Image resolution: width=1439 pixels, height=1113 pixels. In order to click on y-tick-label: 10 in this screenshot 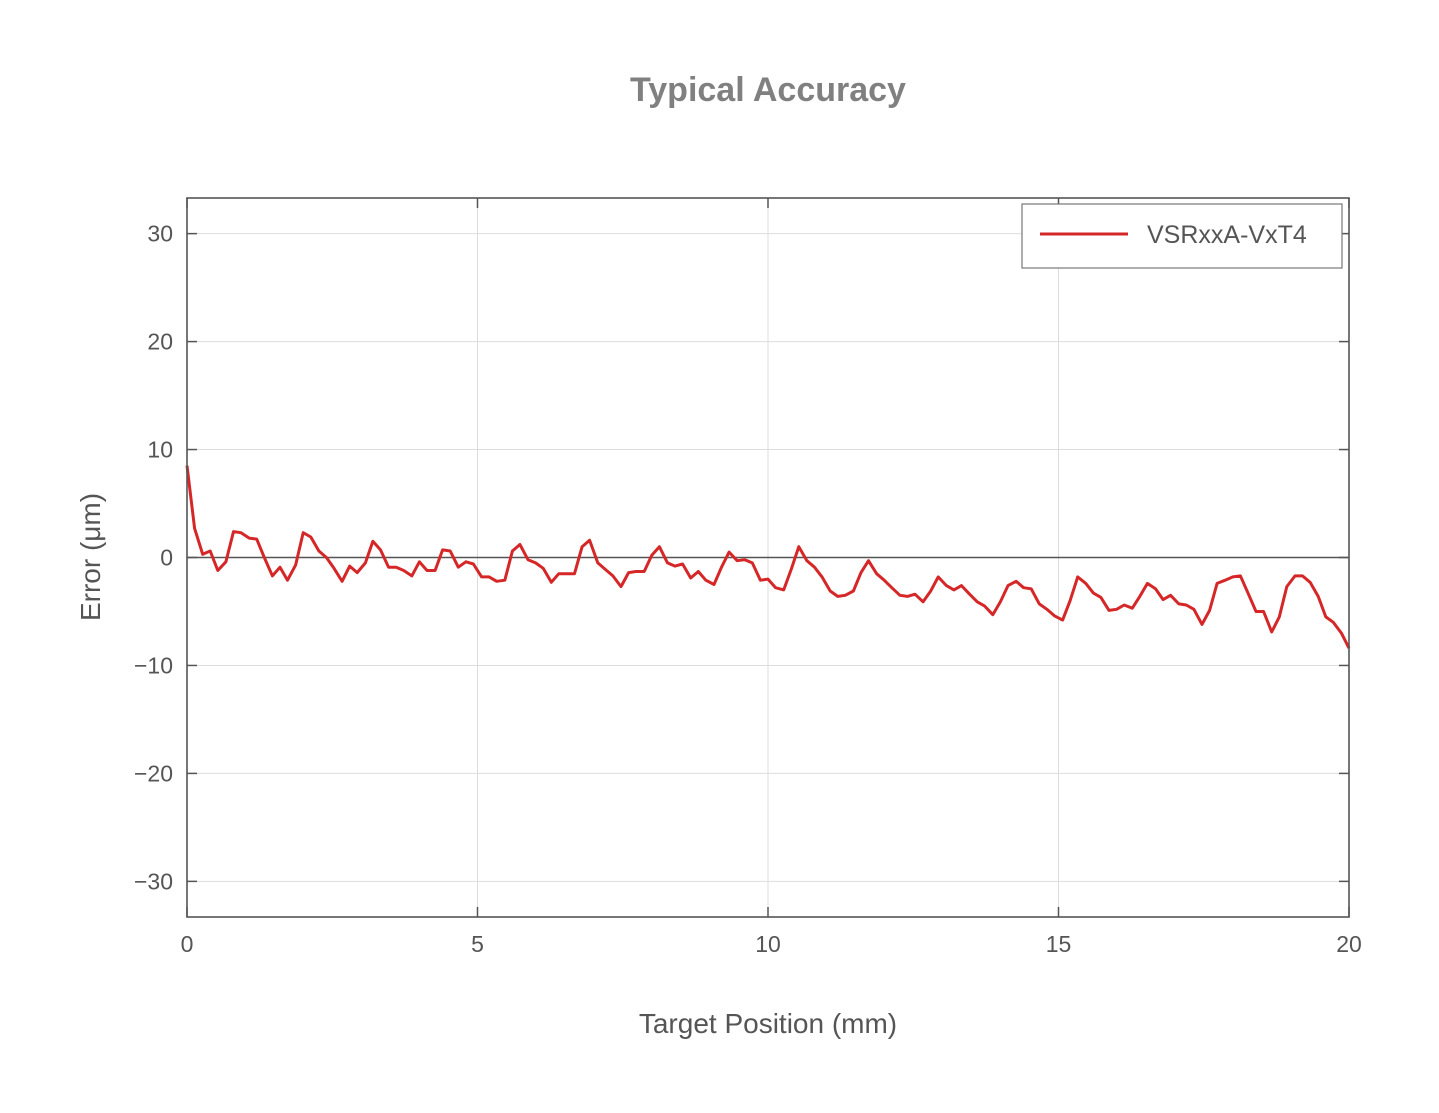, I will do `click(160, 450)`.